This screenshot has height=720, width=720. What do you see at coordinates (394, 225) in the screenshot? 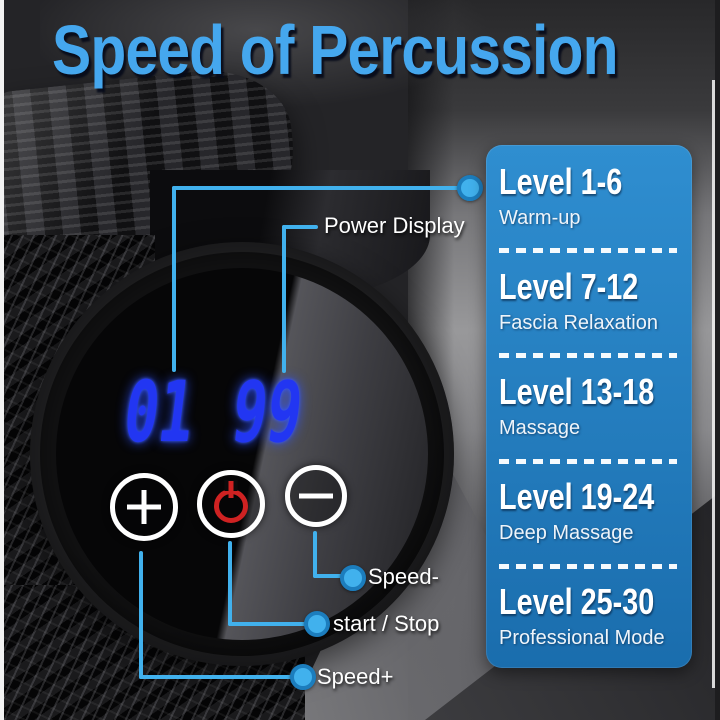
I see `power-display-label: Power Display` at bounding box center [394, 225].